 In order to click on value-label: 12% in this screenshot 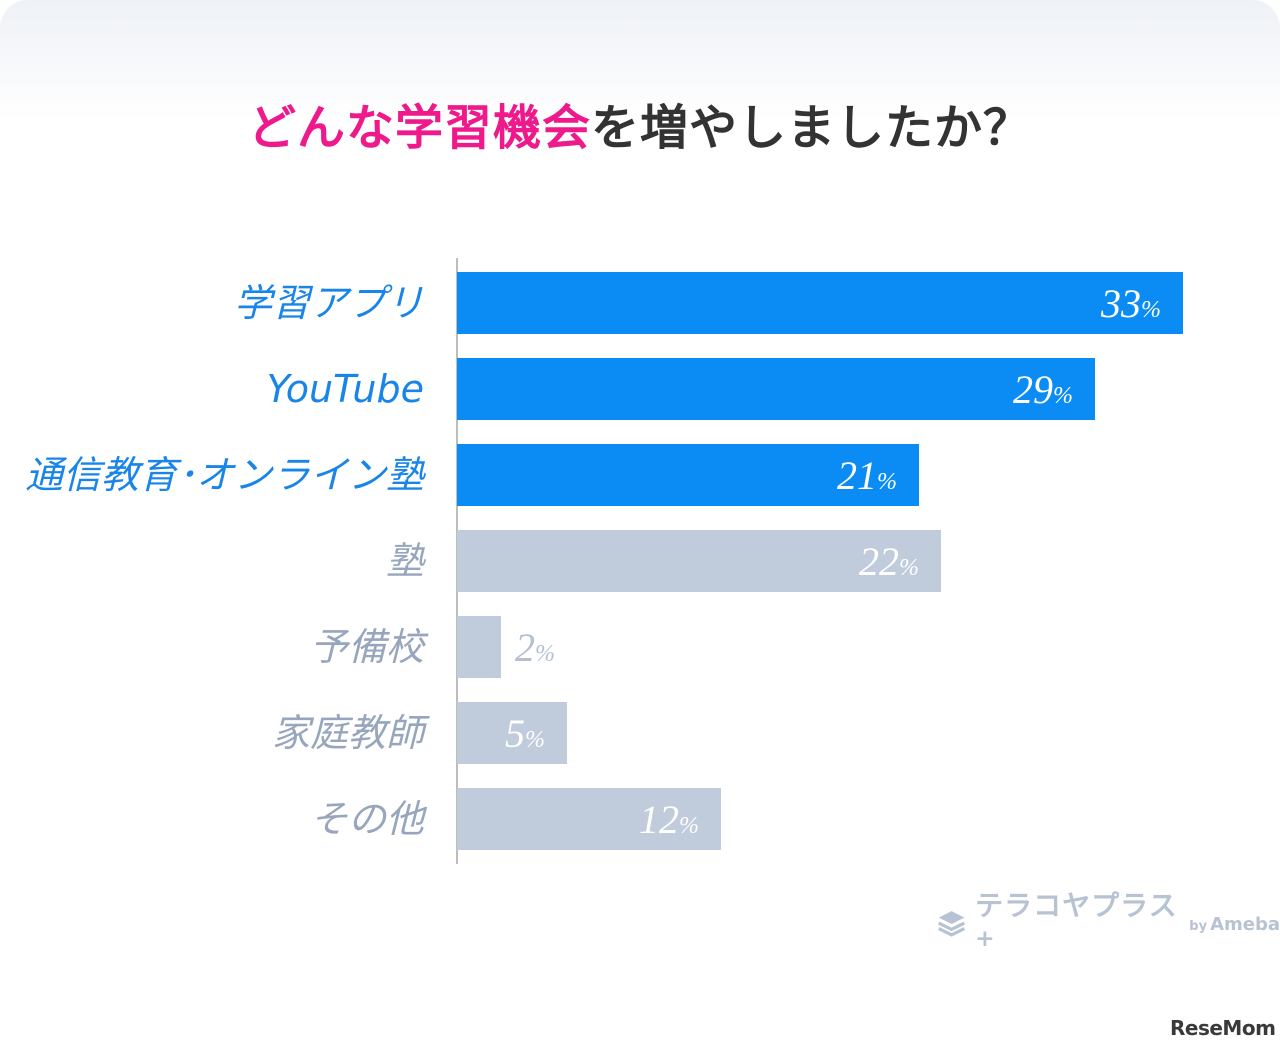, I will do `click(669, 819)`.